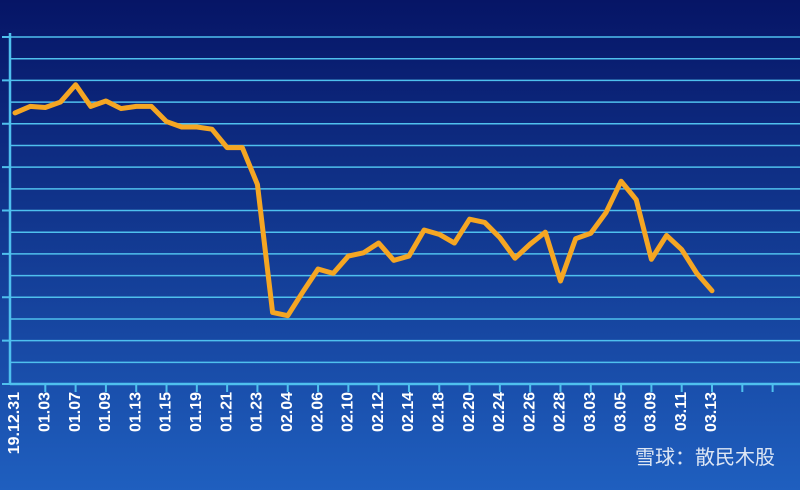 The width and height of the screenshot is (800, 490). Describe the element at coordinates (711, 412) in the screenshot. I see `x-tick-label: 03.13` at that location.